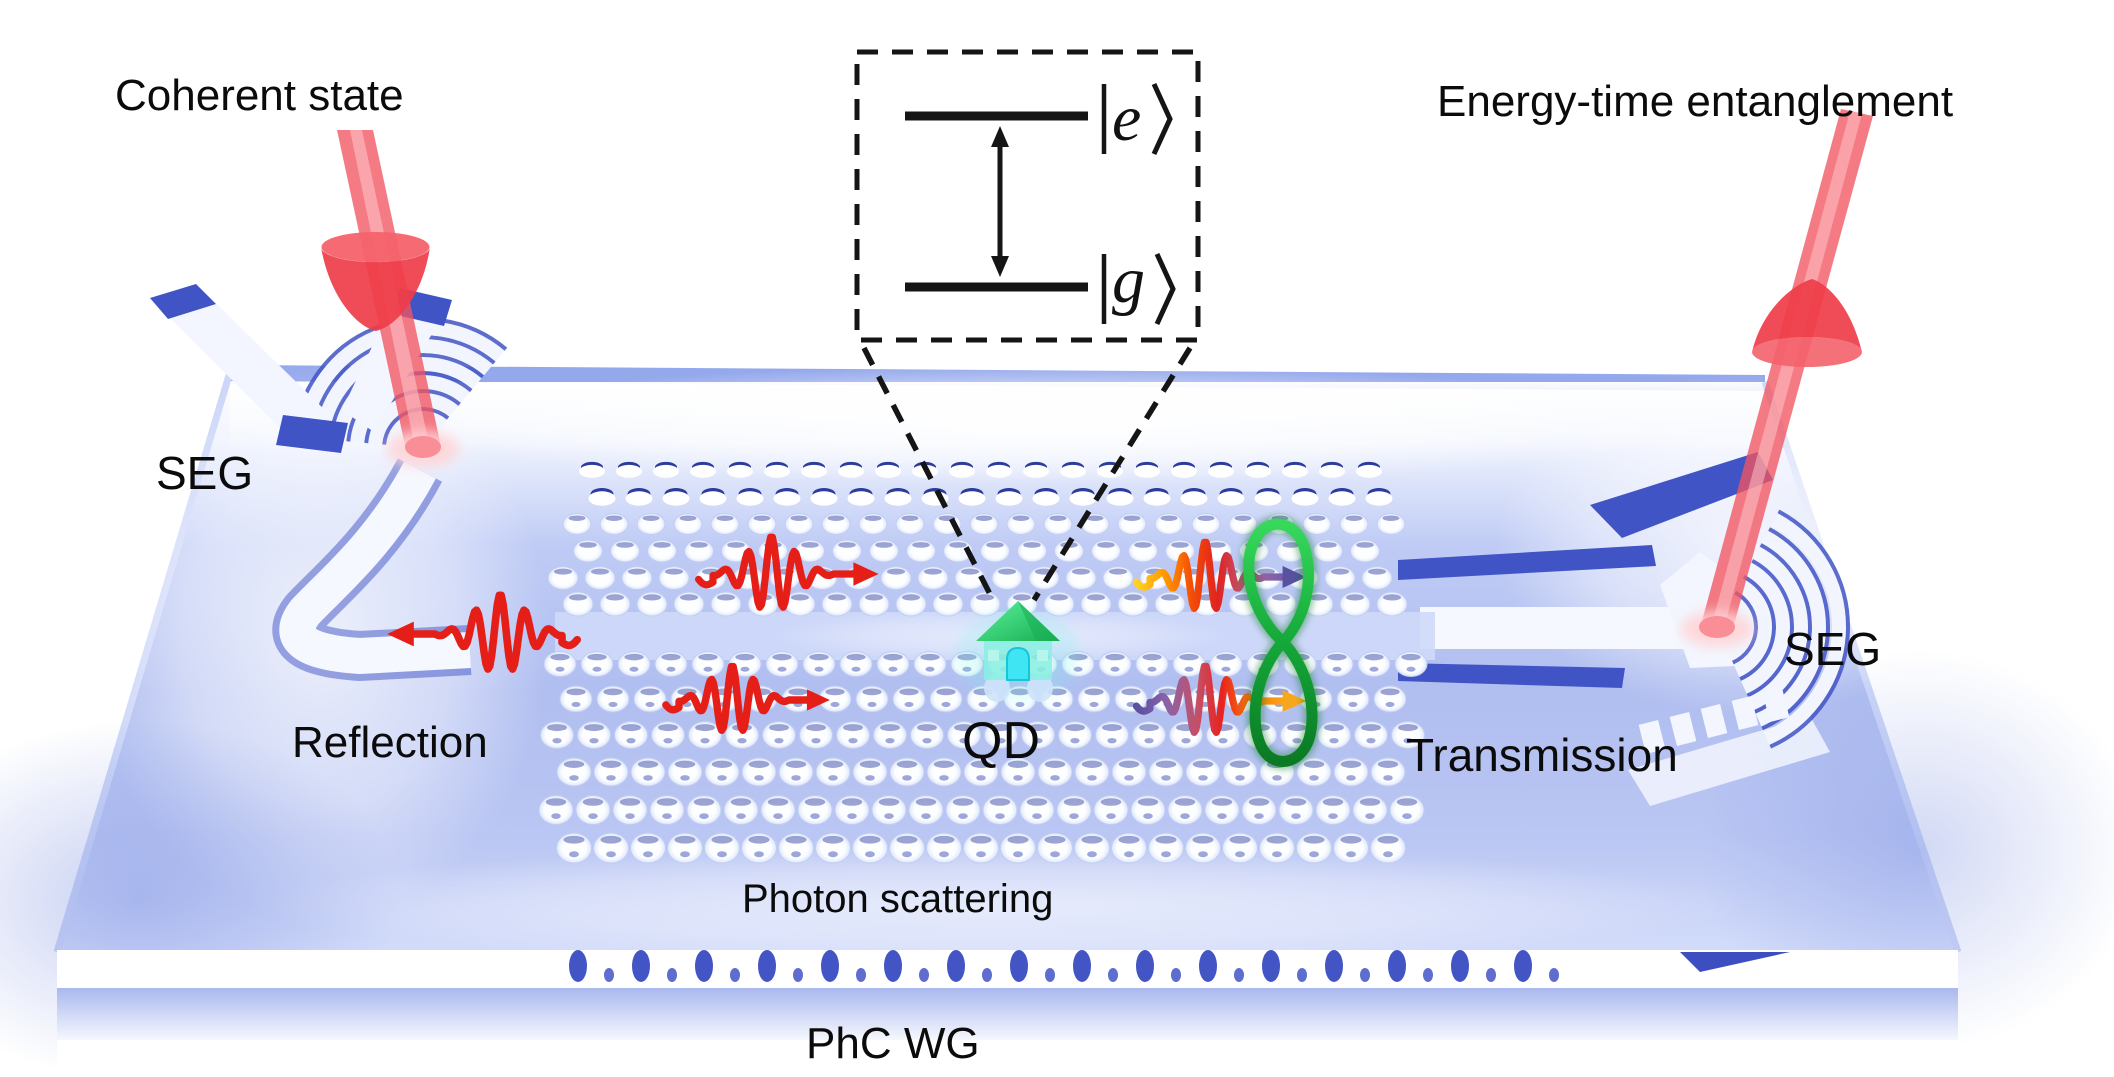  Describe the element at coordinates (1542, 755) in the screenshot. I see `label-transmission: Transmission` at that location.